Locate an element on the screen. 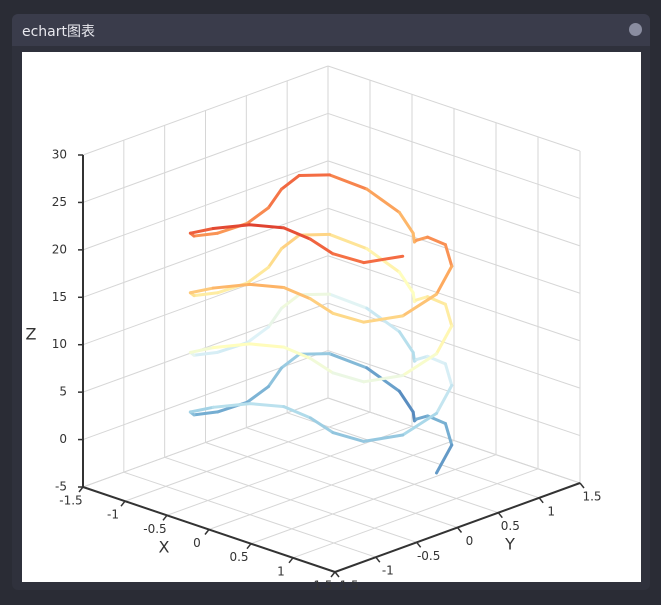 This screenshot has height=605, width=661. x-tick-label: -1.5 is located at coordinates (70, 501).